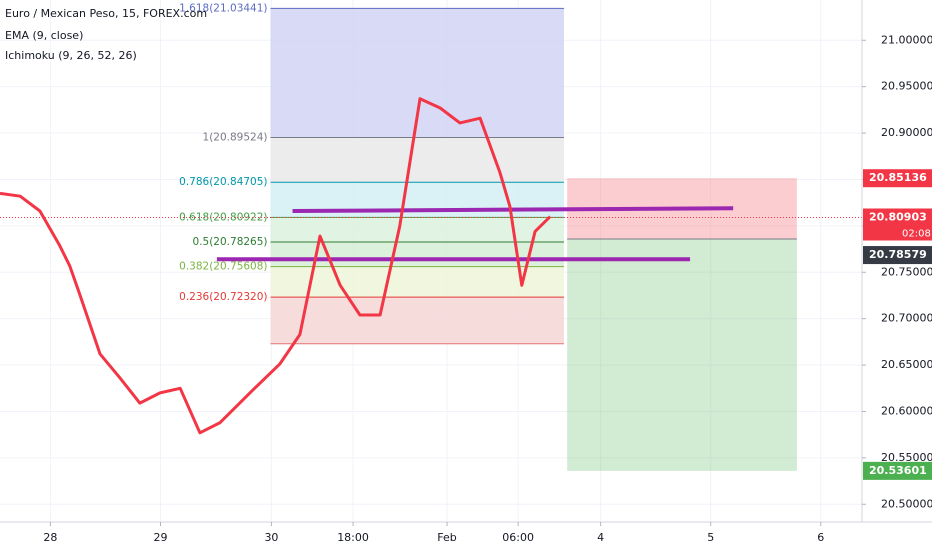 The height and width of the screenshot is (550, 932). I want to click on x-tick-label: 6, so click(820, 537).